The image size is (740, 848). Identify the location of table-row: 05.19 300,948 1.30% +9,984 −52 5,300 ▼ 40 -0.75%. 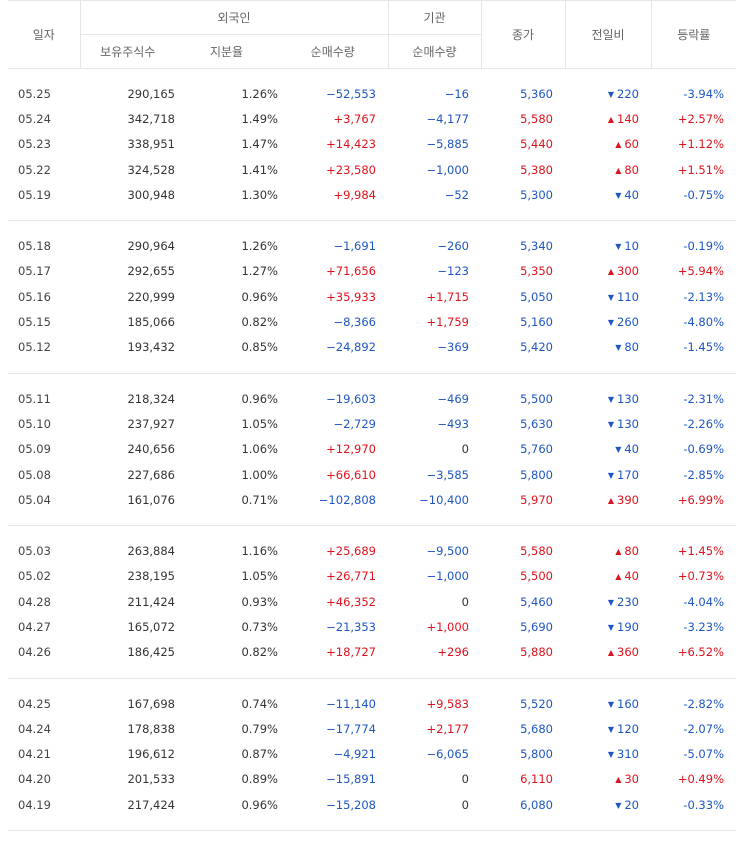
(372, 194).